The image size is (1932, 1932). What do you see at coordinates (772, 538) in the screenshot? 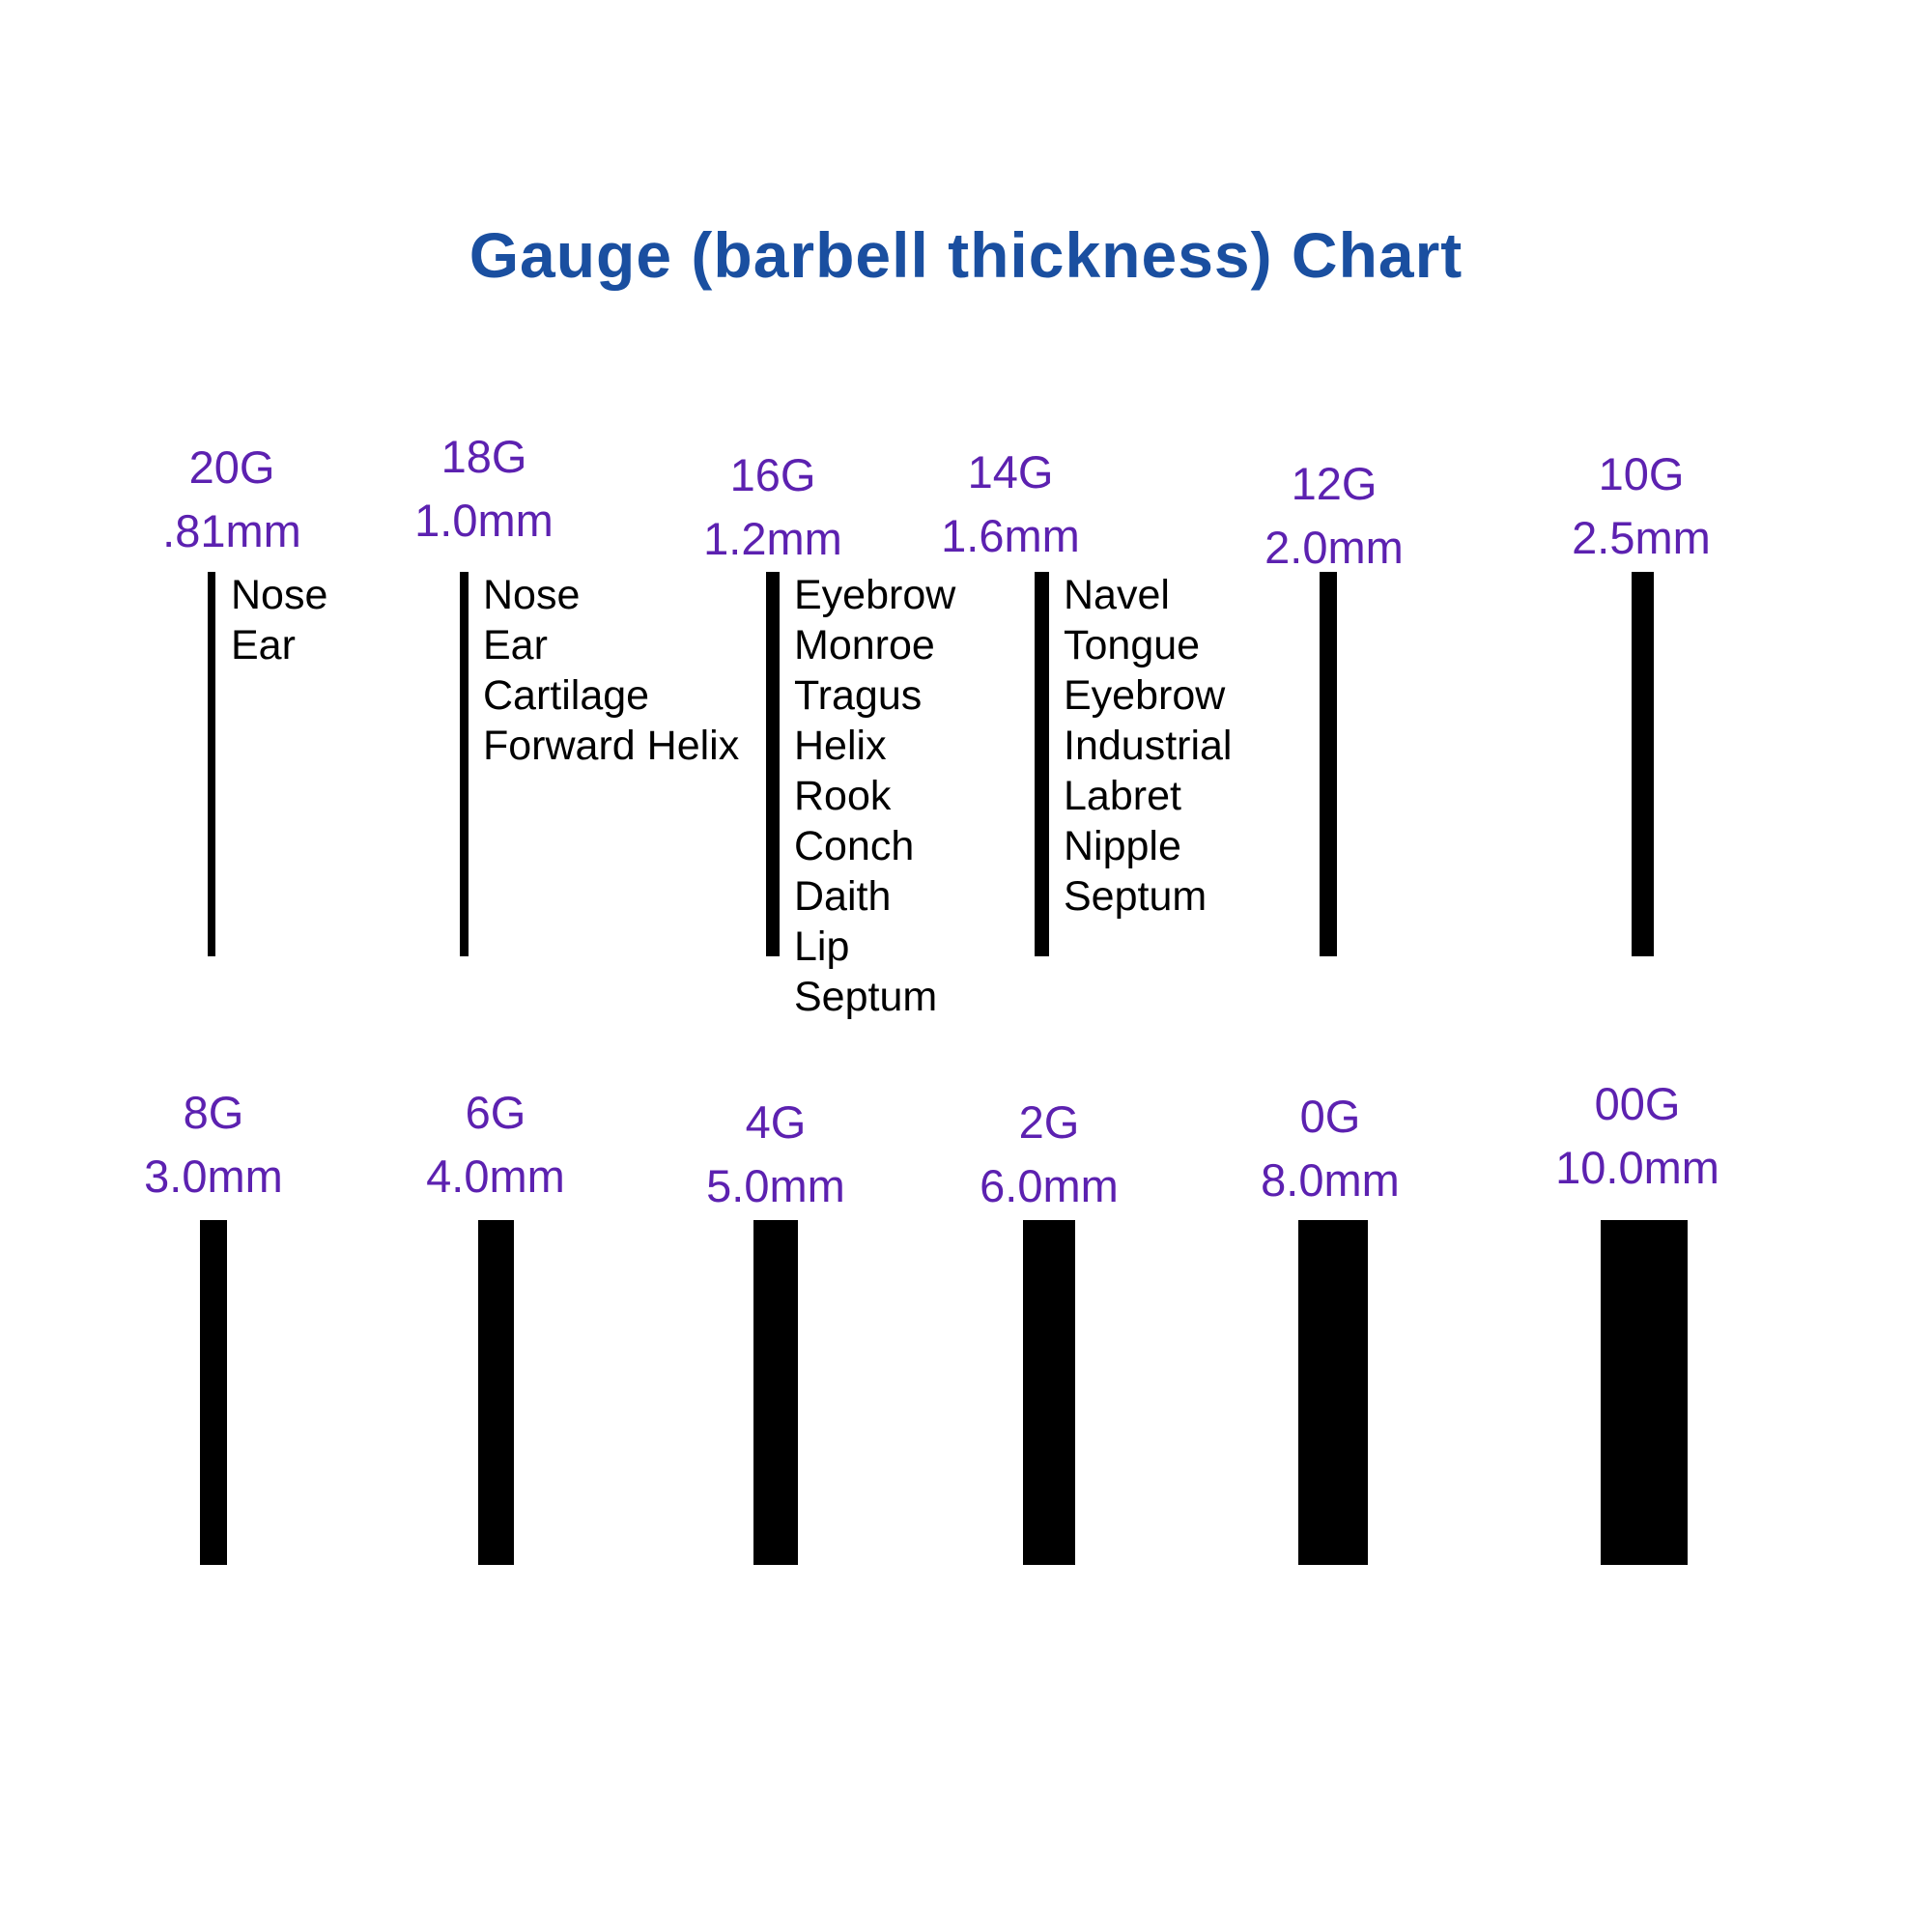
I see `mm-label: 1.2mm` at bounding box center [772, 538].